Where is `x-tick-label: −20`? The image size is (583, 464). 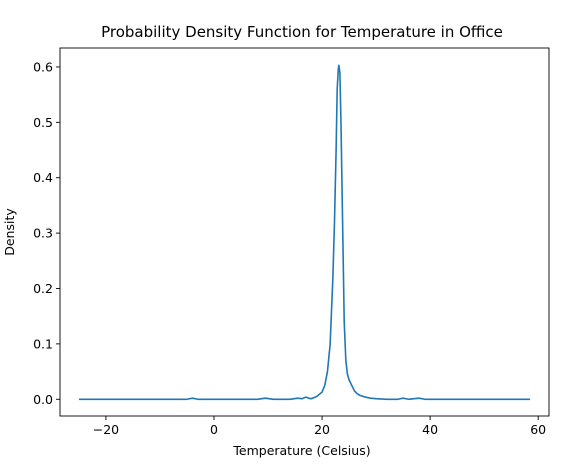
x-tick-label: −20 is located at coordinates (106, 429).